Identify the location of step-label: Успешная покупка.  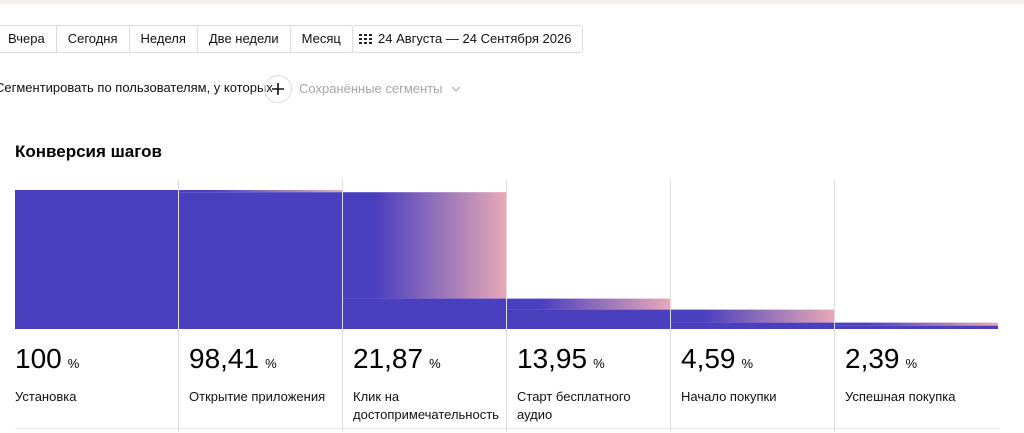
(900, 396).